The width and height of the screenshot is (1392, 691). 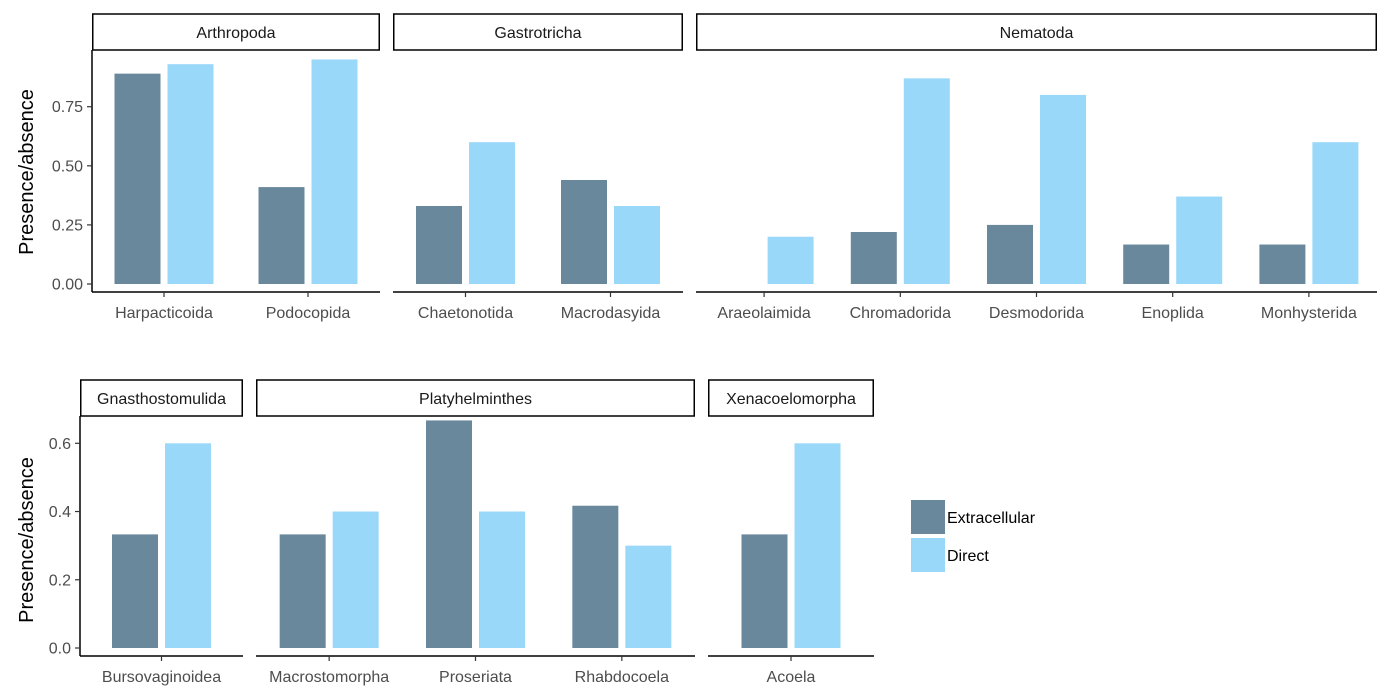 I want to click on x-tick-label-desmodorida: Desmodorida, so click(x=1036, y=313).